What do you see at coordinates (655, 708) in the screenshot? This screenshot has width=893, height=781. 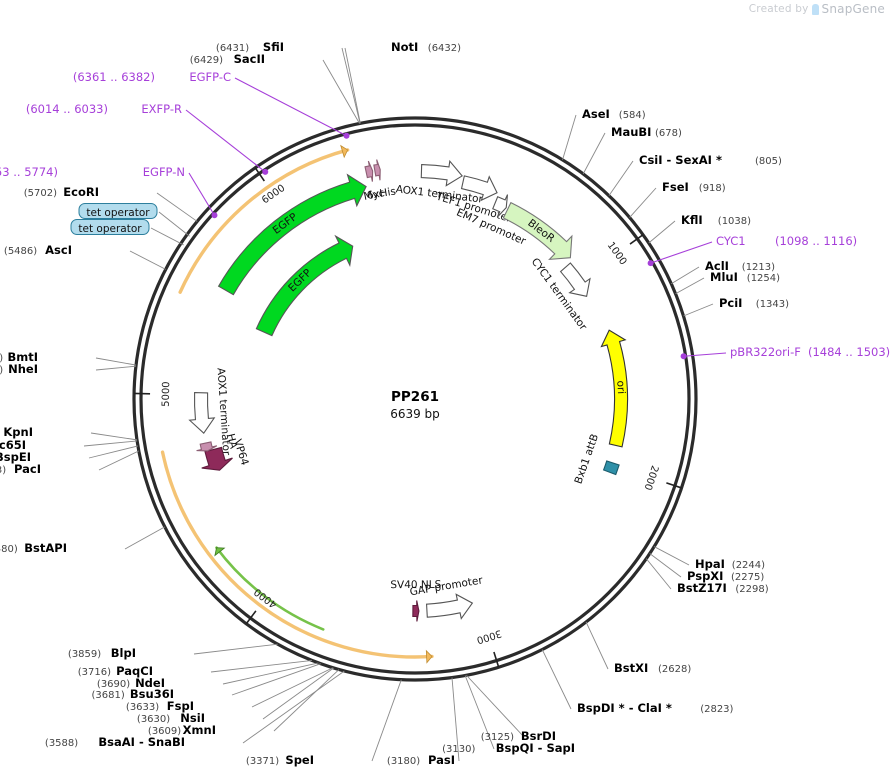 I see `enzyme-site-BspDI: BspDI * - ClaI * (2823)` at bounding box center [655, 708].